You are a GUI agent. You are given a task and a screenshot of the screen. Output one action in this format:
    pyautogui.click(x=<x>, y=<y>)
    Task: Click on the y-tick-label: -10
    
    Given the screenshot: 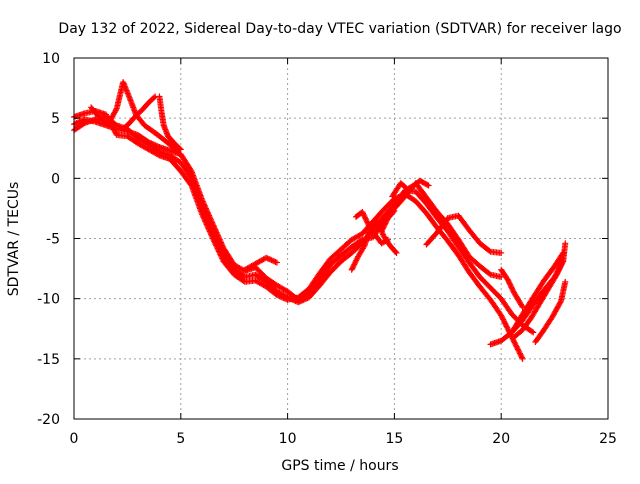 What is the action you would take?
    pyautogui.click(x=48, y=300)
    